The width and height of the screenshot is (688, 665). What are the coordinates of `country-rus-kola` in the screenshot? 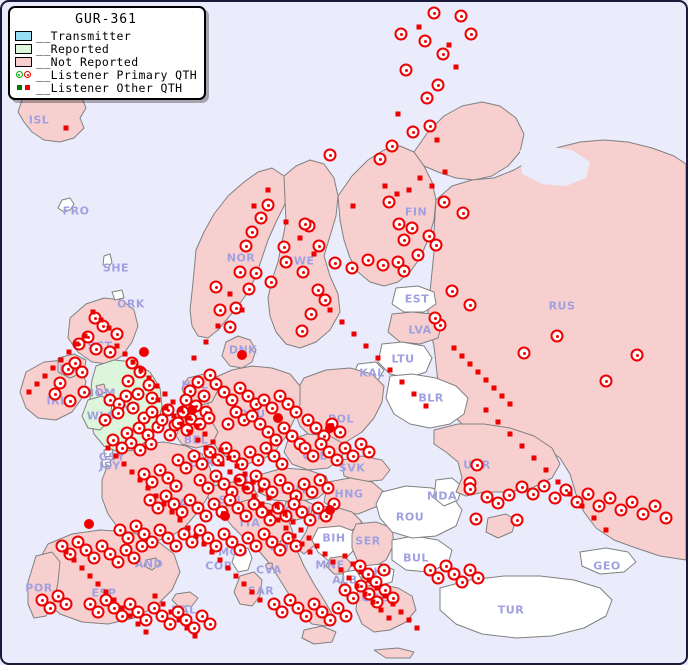 It's located at (469, 141).